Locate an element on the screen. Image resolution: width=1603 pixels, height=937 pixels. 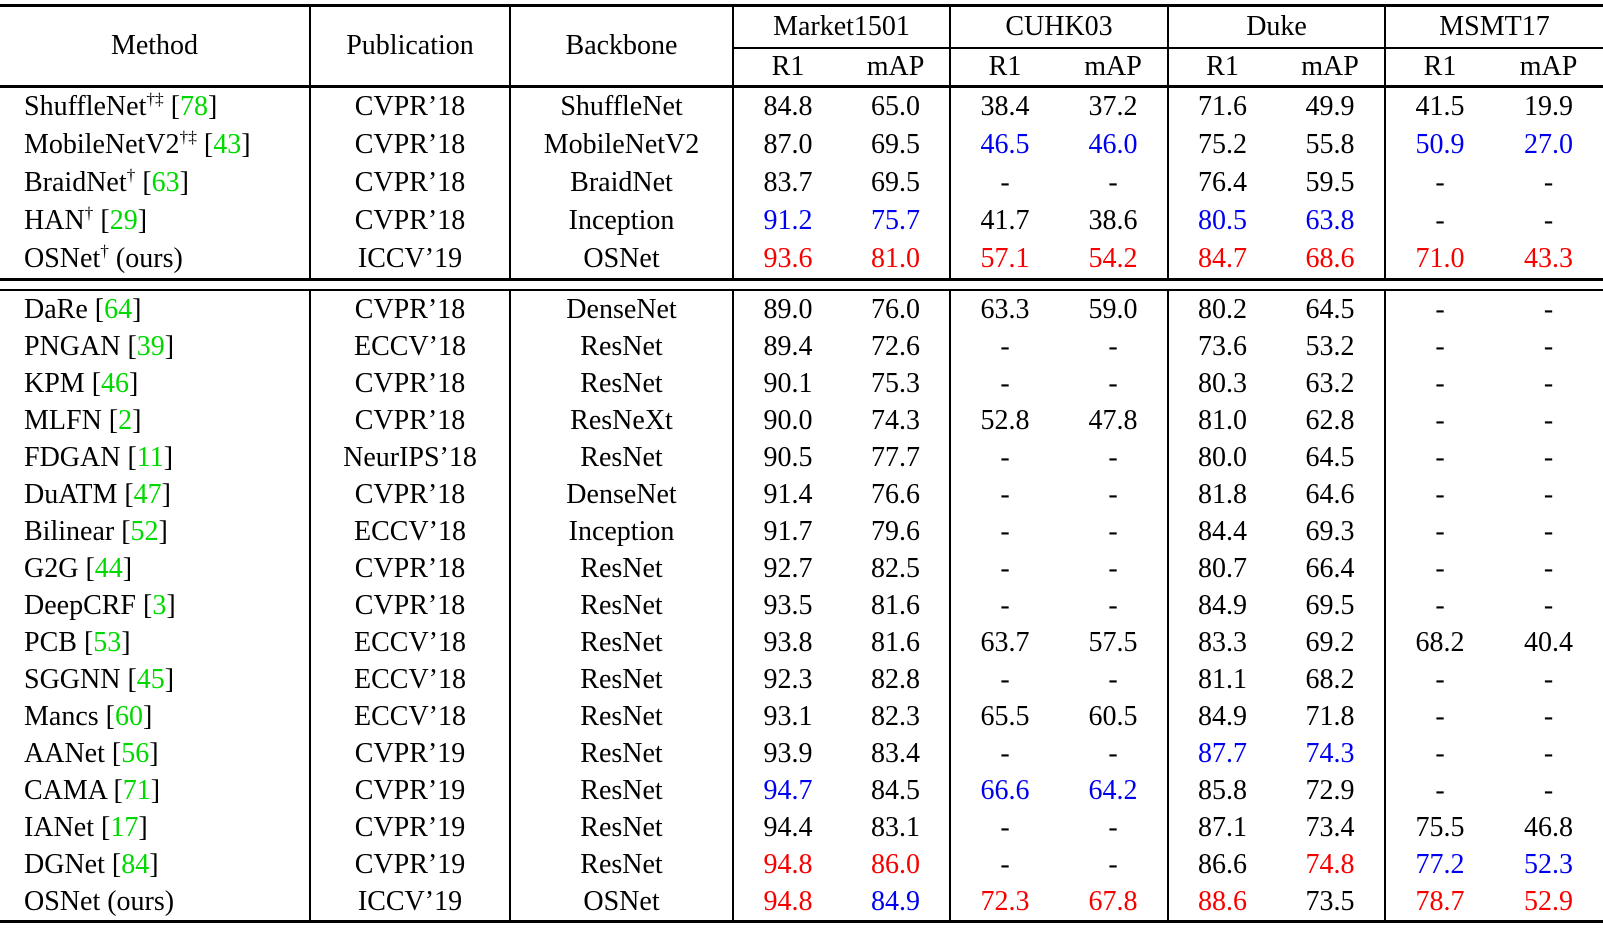
metric-value: 93.5 is located at coordinates (788, 605).